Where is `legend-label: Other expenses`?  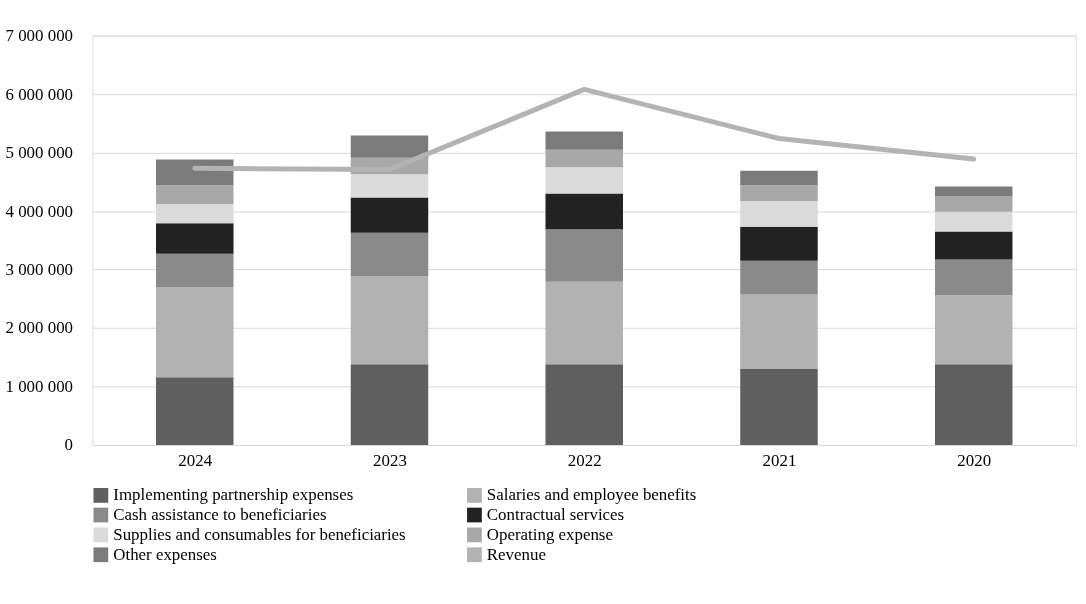
legend-label: Other expenses is located at coordinates (165, 554).